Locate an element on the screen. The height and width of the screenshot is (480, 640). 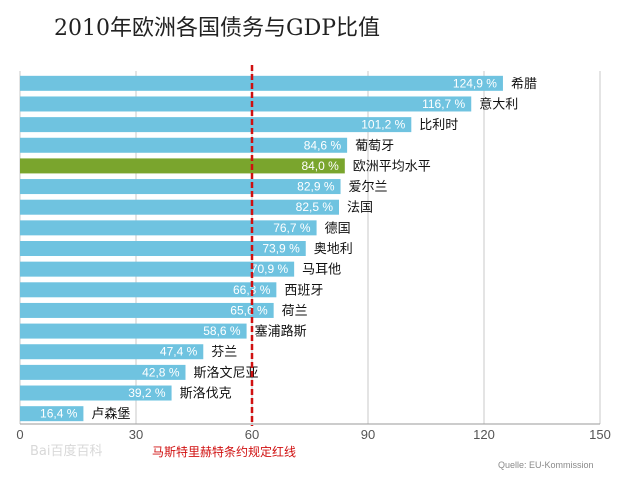
bar-value-label: 39,2 % is located at coordinates (147, 393).